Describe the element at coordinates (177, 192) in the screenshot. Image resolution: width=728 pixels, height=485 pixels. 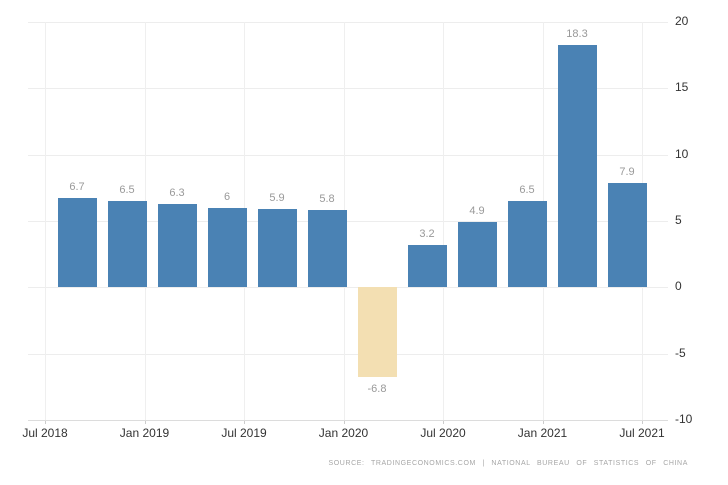
I see `bar-value-label: 6.3` at that location.